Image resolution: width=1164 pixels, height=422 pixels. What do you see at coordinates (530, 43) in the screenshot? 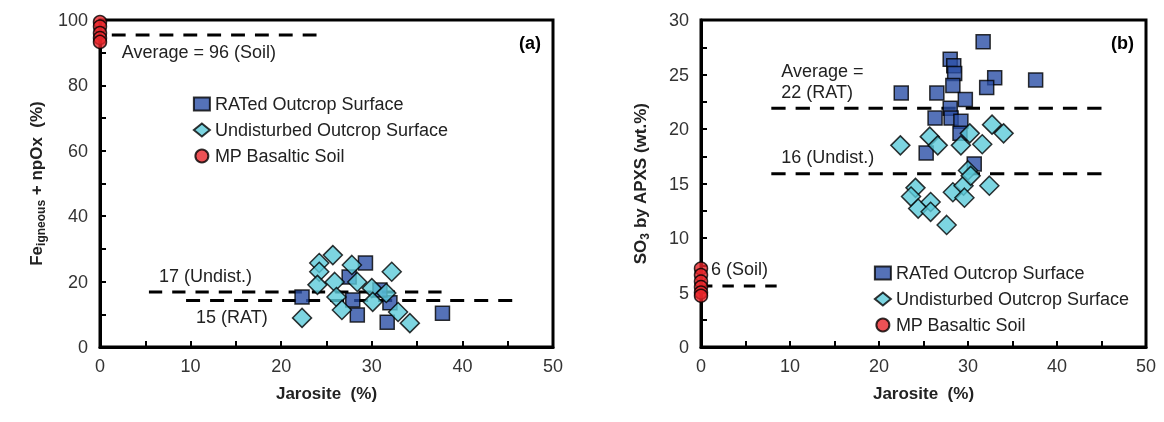
I see `annotation: (a)` at bounding box center [530, 43].